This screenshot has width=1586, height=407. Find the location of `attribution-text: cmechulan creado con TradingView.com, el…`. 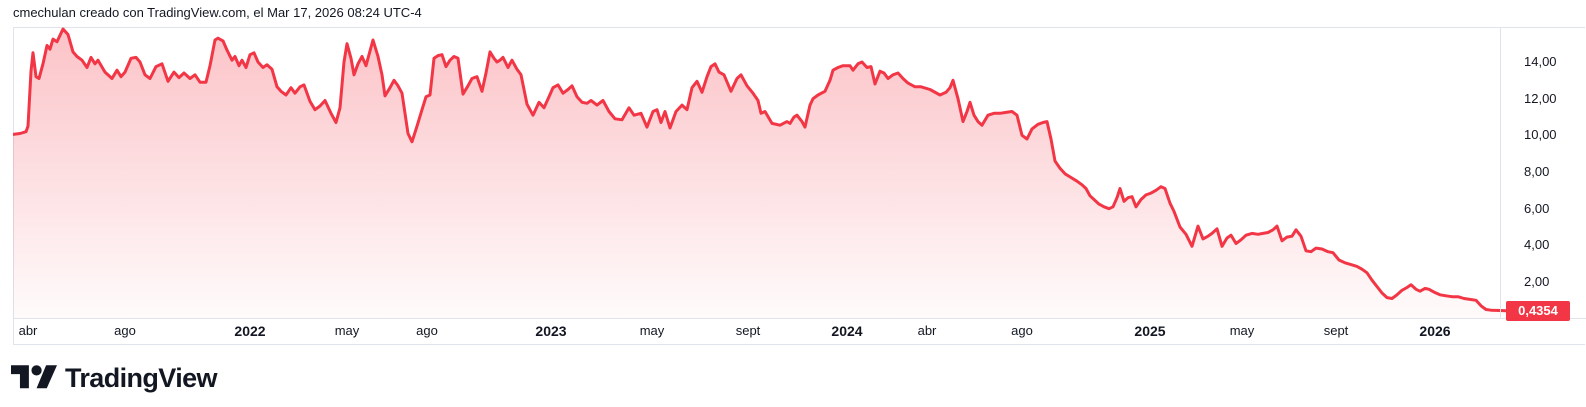

attribution-text: cmechulan creado con TradingView.com, el… is located at coordinates (217, 12).